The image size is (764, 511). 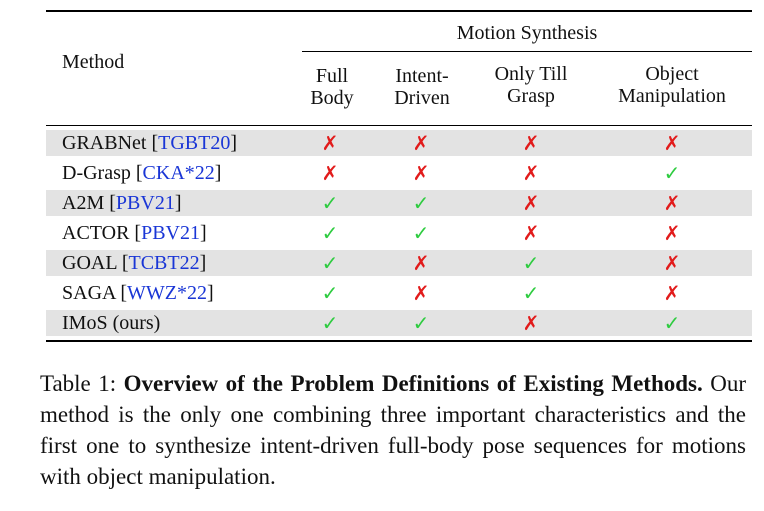 I want to click on table-bottom-rule, so click(x=399, y=341).